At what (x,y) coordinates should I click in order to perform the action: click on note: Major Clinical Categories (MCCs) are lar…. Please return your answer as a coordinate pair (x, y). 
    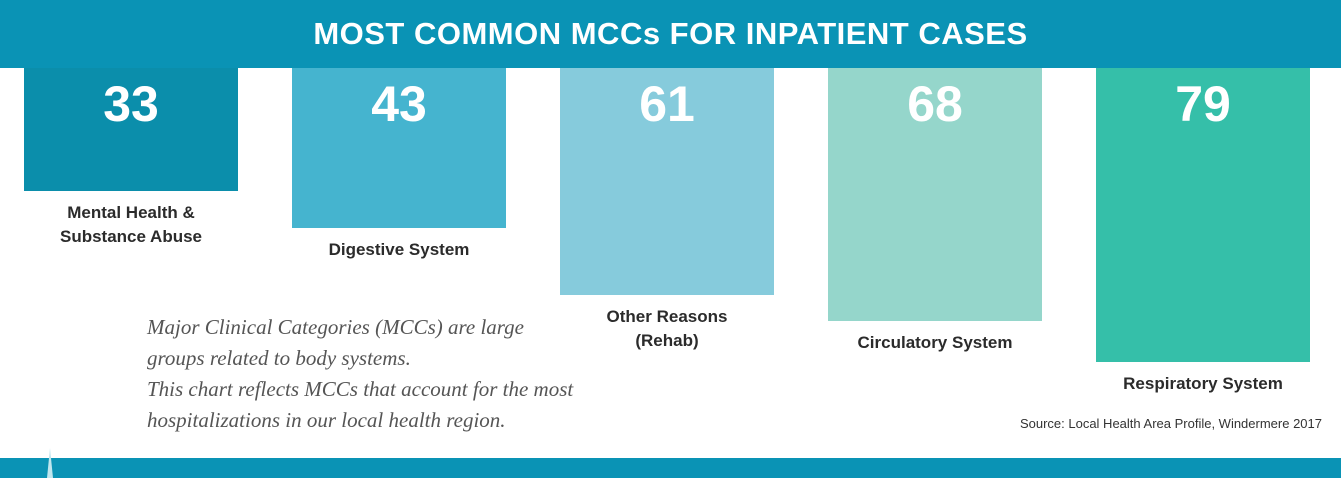
    Looking at the image, I should click on (360, 374).